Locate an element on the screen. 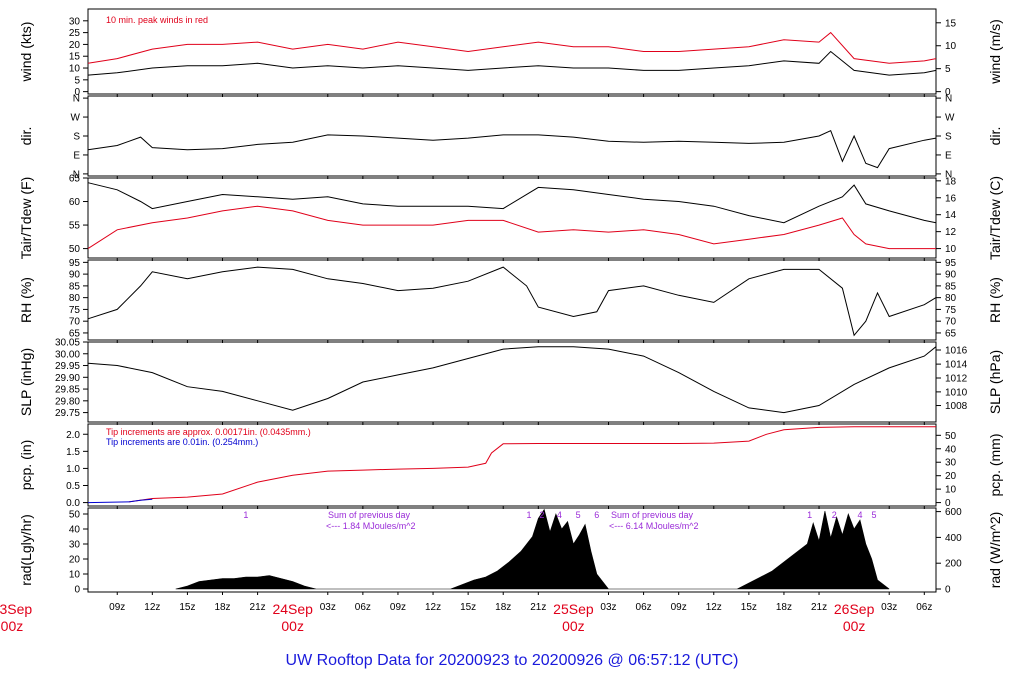 The width and height of the screenshot is (1024, 700). right-tick-label: 95 is located at coordinates (951, 263).